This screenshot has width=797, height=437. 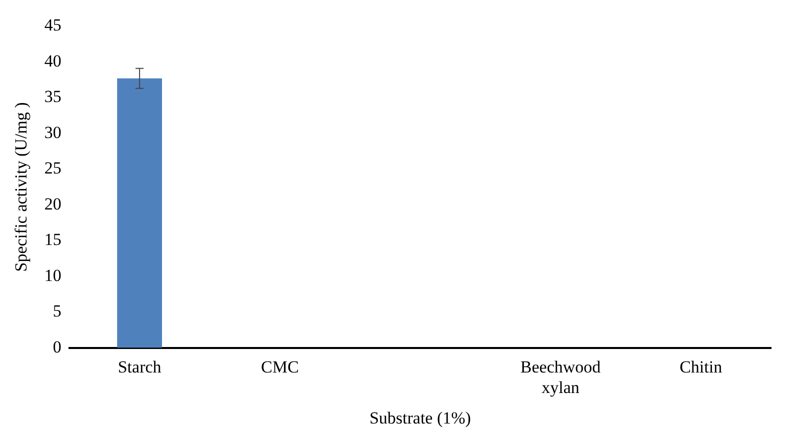 I want to click on x-tick-label: Starch, so click(x=140, y=366).